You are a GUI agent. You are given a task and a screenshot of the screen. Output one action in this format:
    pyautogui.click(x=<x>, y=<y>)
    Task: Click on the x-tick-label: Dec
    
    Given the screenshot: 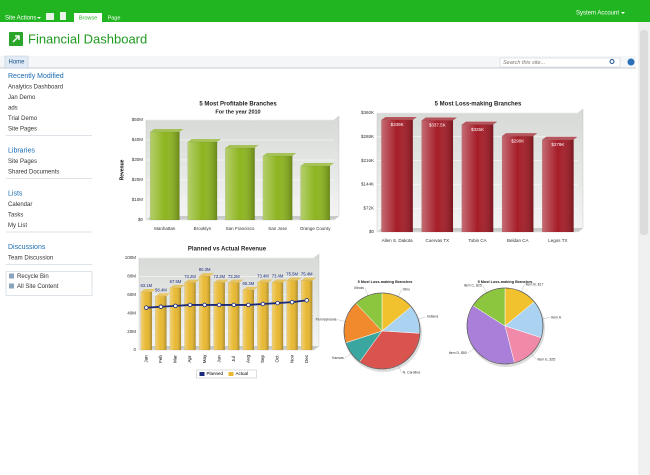 What is the action you would take?
    pyautogui.click(x=306, y=358)
    